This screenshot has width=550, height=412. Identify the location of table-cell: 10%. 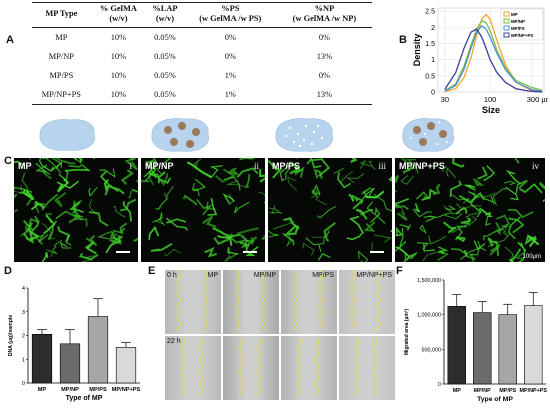
(118, 37).